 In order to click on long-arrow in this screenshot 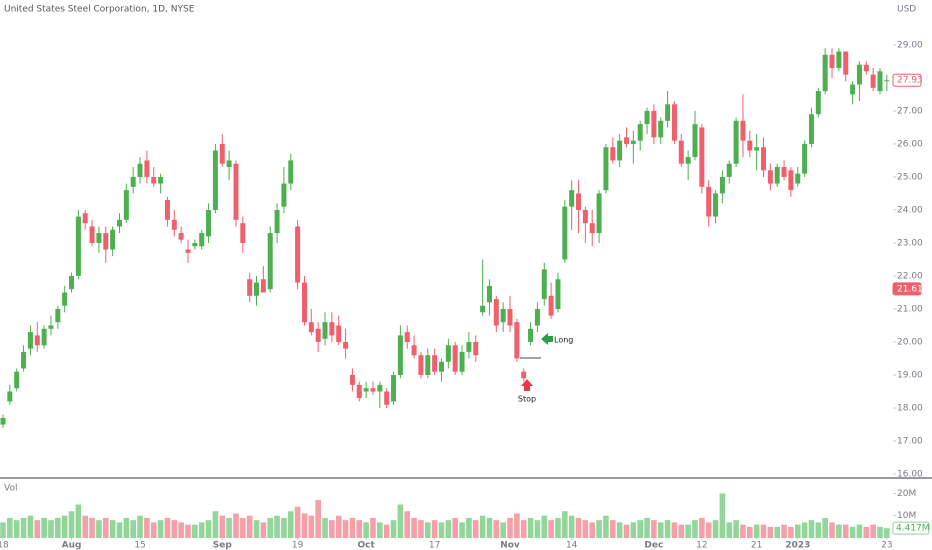, I will do `click(547, 339)`.